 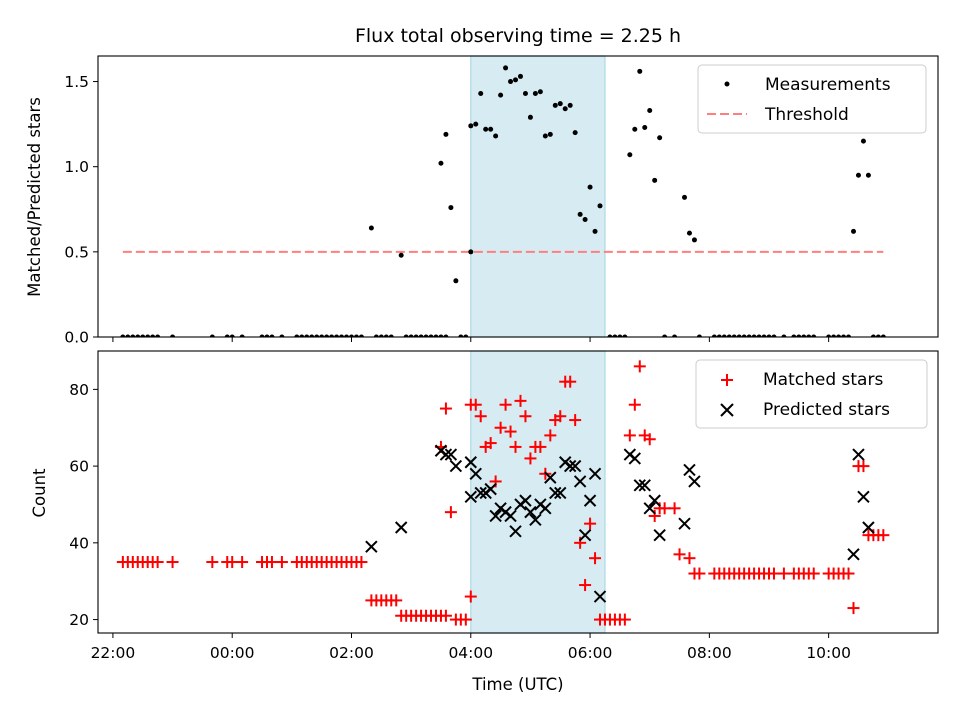 What do you see at coordinates (83, 505) in the screenshot?
I see `bottom-y-axis: 20 40 60 80` at bounding box center [83, 505].